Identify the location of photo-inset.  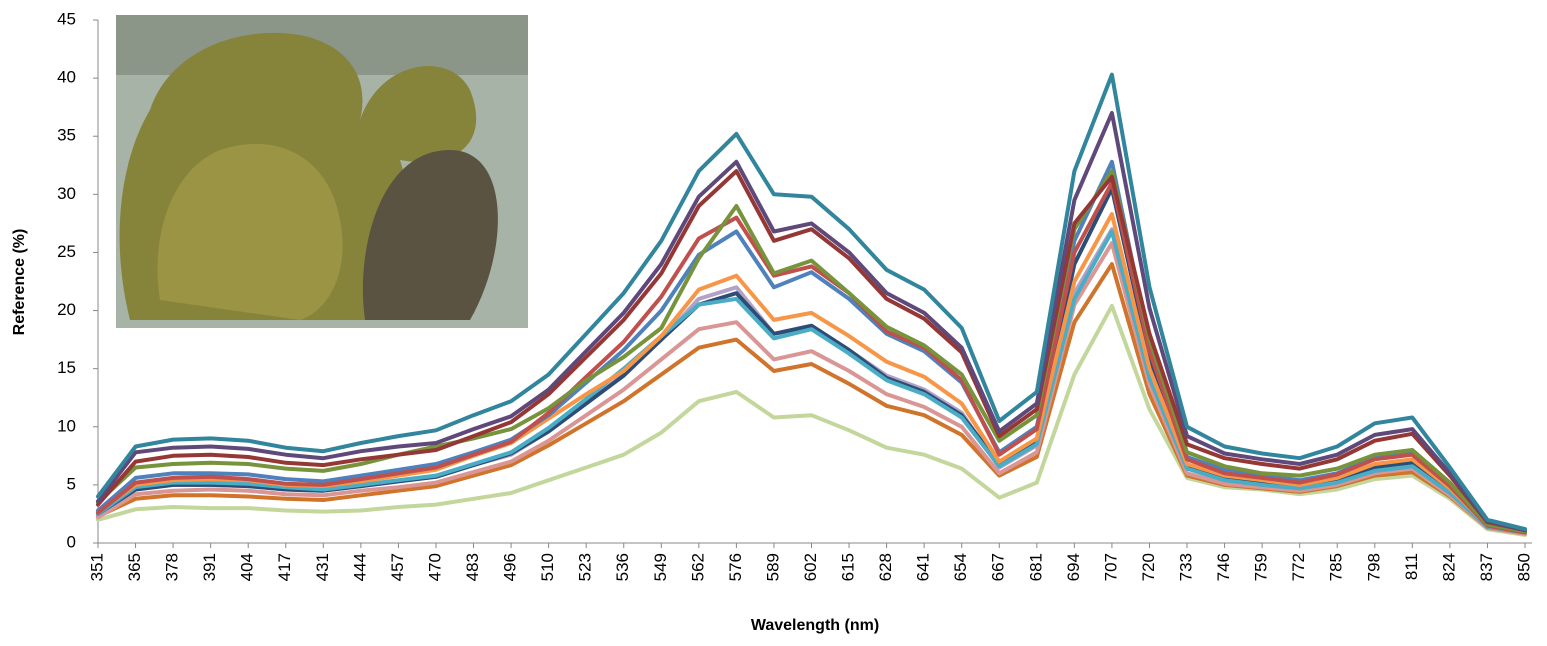
(322, 171).